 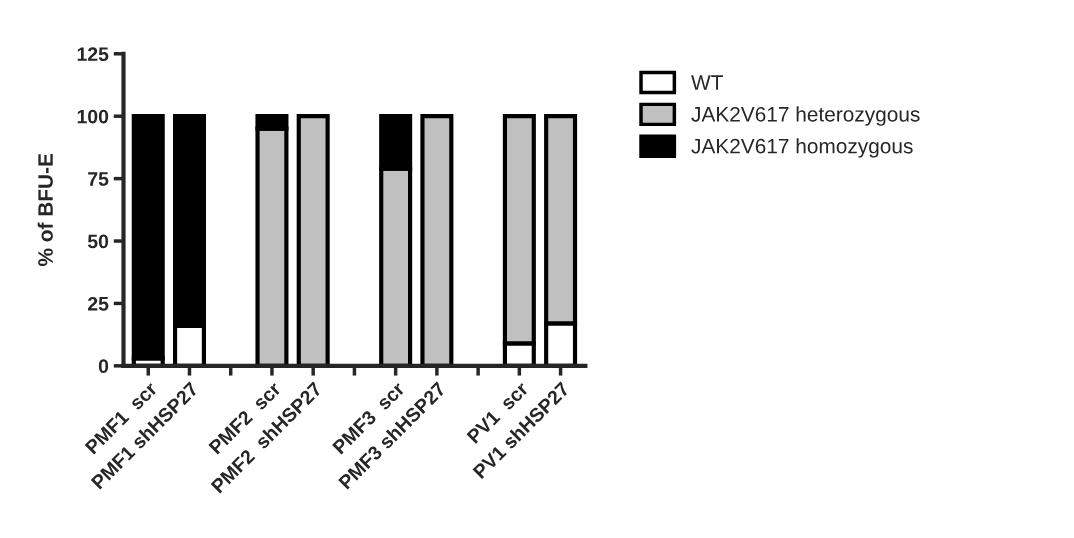 What do you see at coordinates (103, 366) in the screenshot?
I see `y-tick-label: 0` at bounding box center [103, 366].